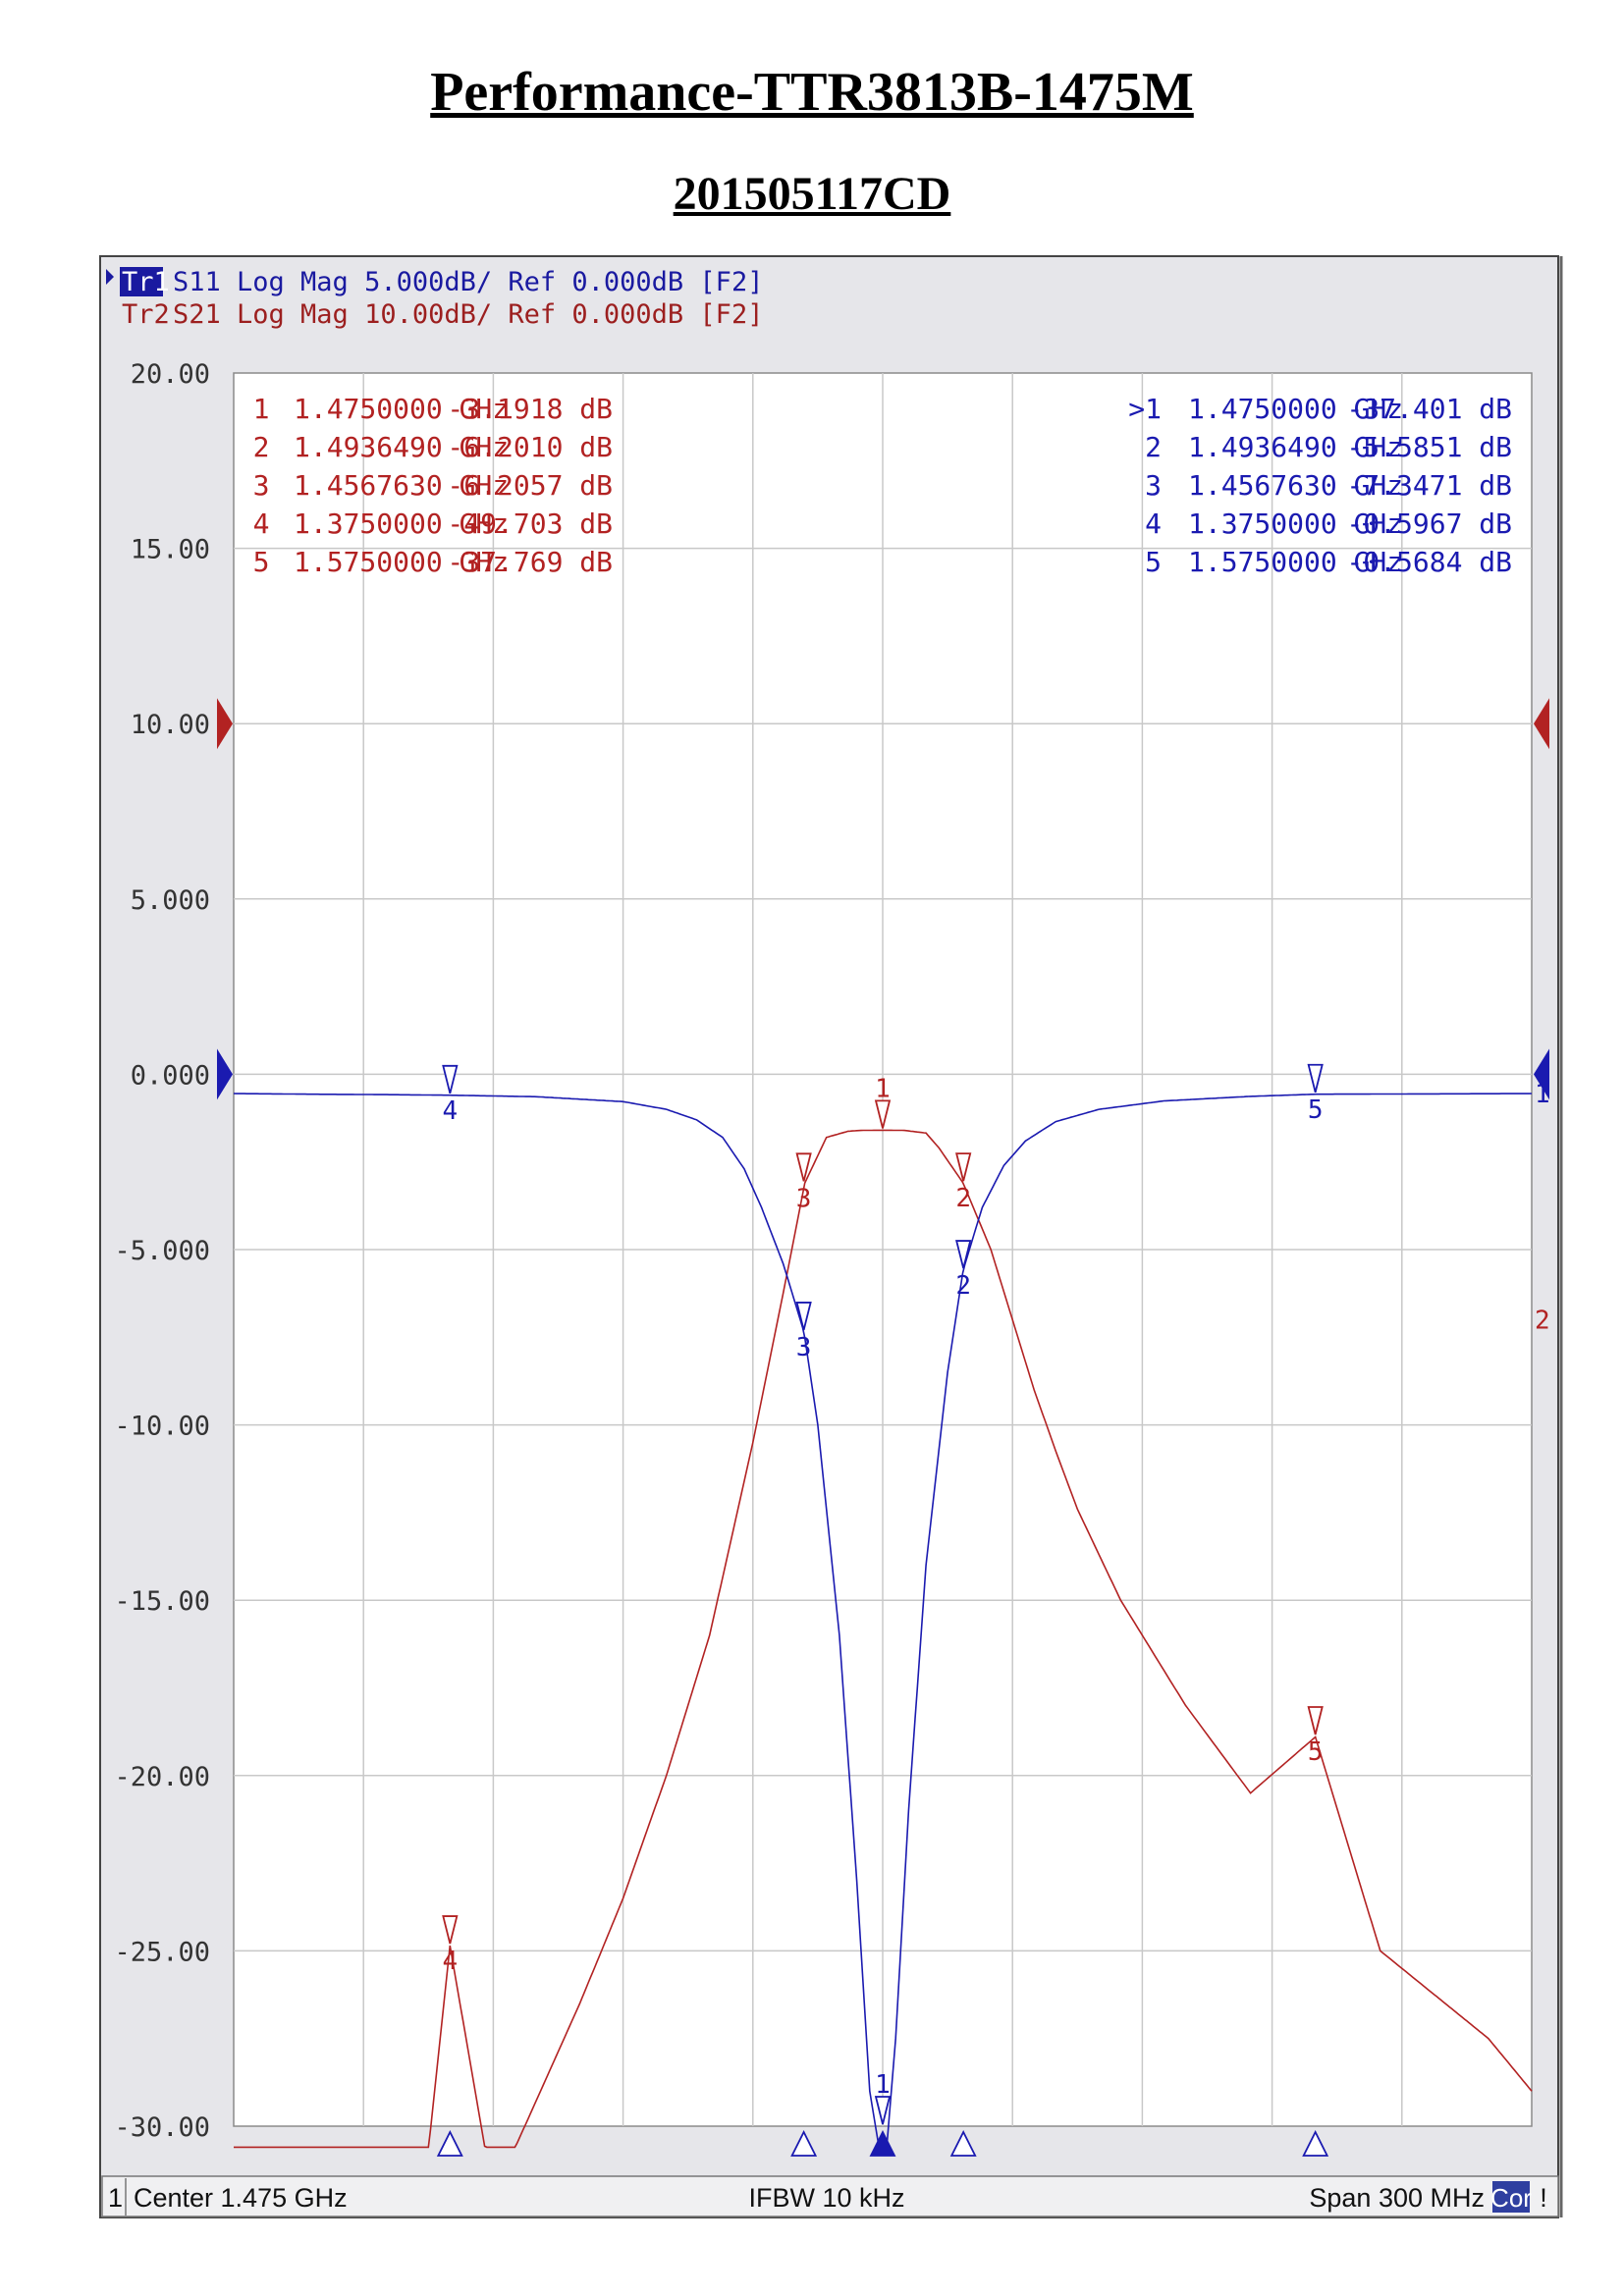 This screenshot has height=2296, width=1624. I want to click on y-tick-label: -10.00, so click(162, 1427).